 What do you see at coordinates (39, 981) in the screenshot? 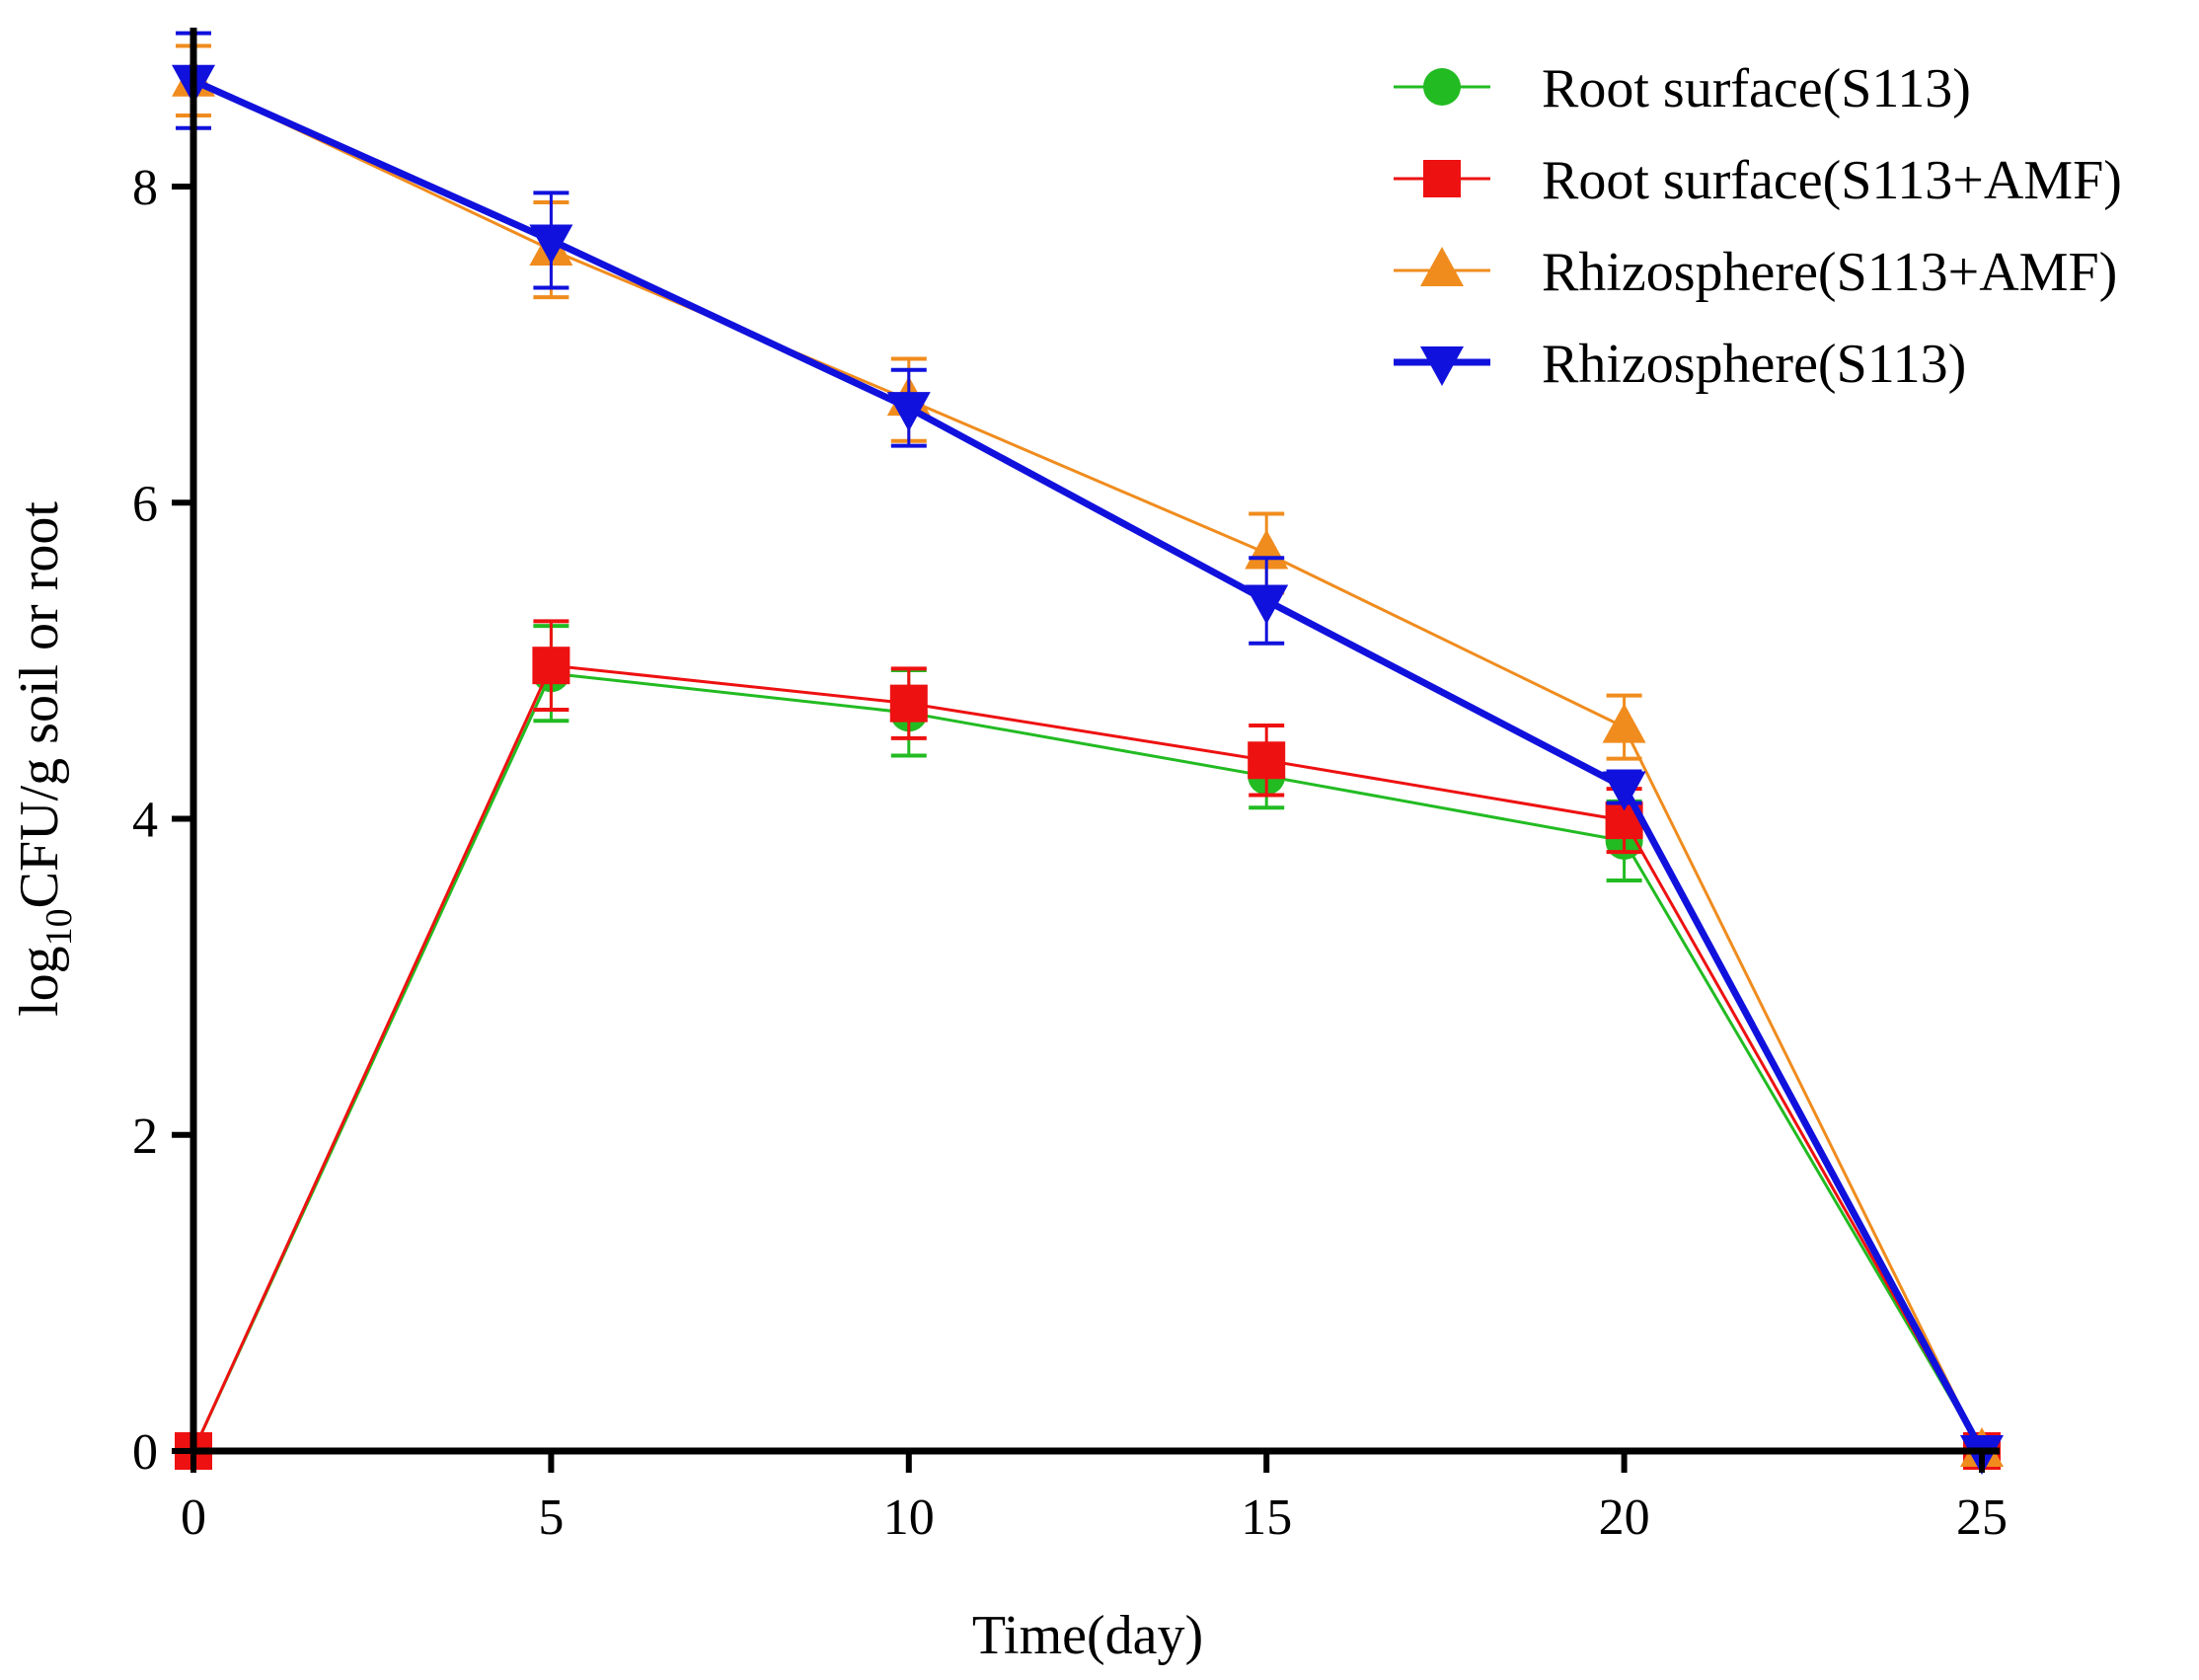
I see `y-axis-title-prefix: log` at bounding box center [39, 981].